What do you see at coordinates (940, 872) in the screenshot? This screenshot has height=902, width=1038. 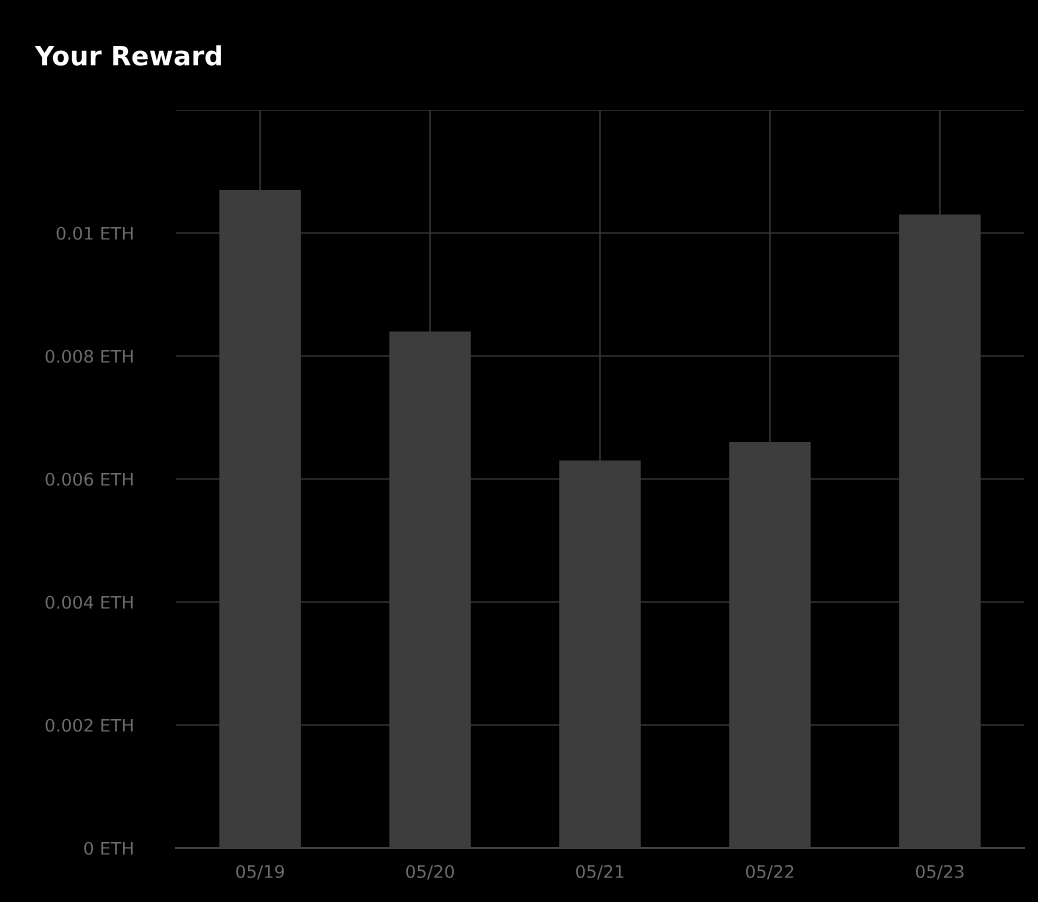 I see `x-tick-label: 05/23` at bounding box center [940, 872].